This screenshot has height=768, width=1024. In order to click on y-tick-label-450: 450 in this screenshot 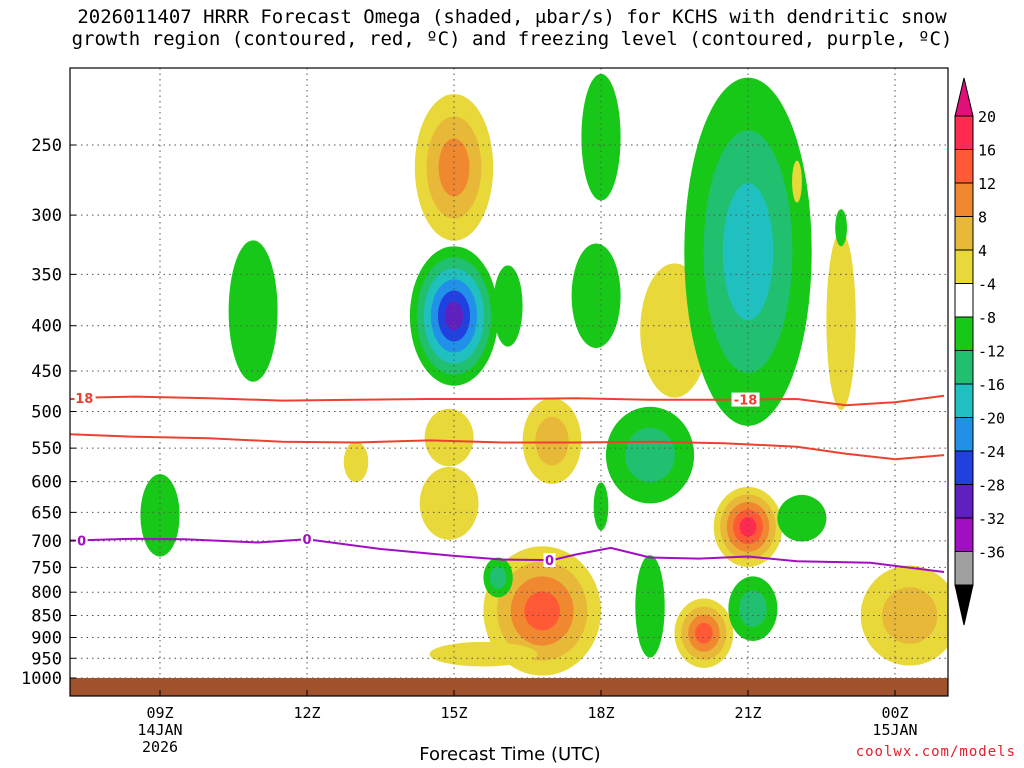, I will do `click(46, 372)`.